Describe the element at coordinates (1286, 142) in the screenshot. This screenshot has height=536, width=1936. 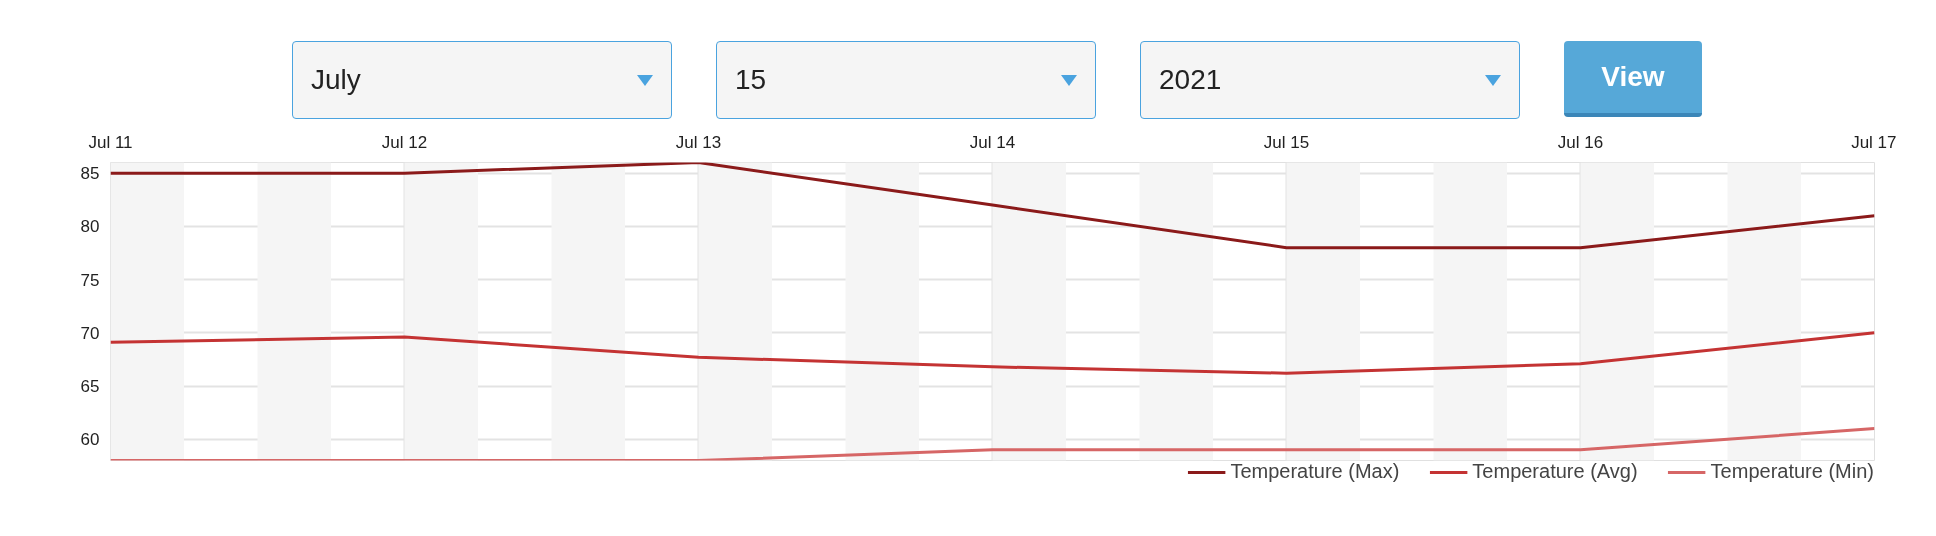
I see `x-tick-label: Jul 15` at that location.